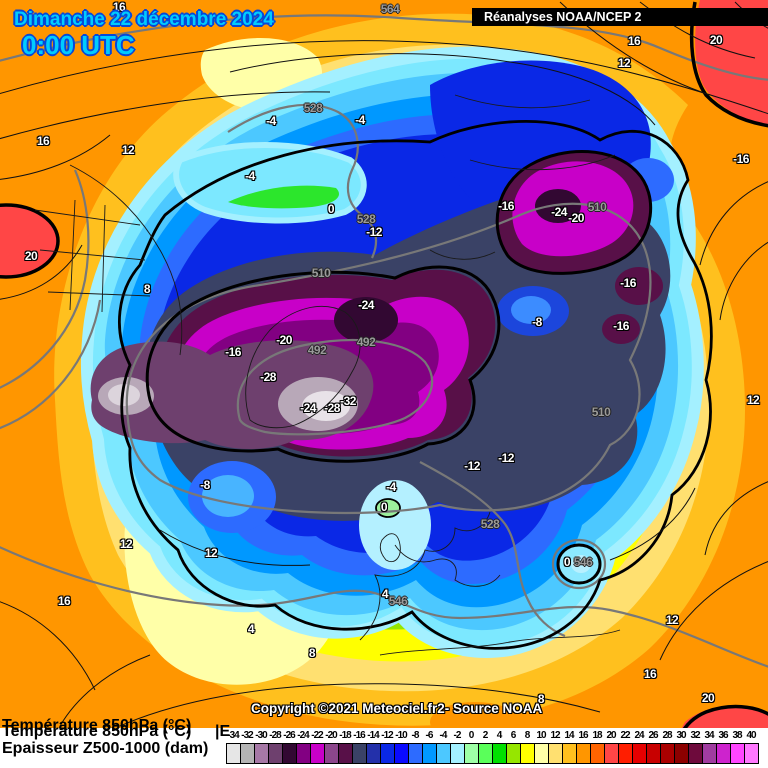 The image size is (768, 768). I want to click on temp-label: -24, so click(308, 408).